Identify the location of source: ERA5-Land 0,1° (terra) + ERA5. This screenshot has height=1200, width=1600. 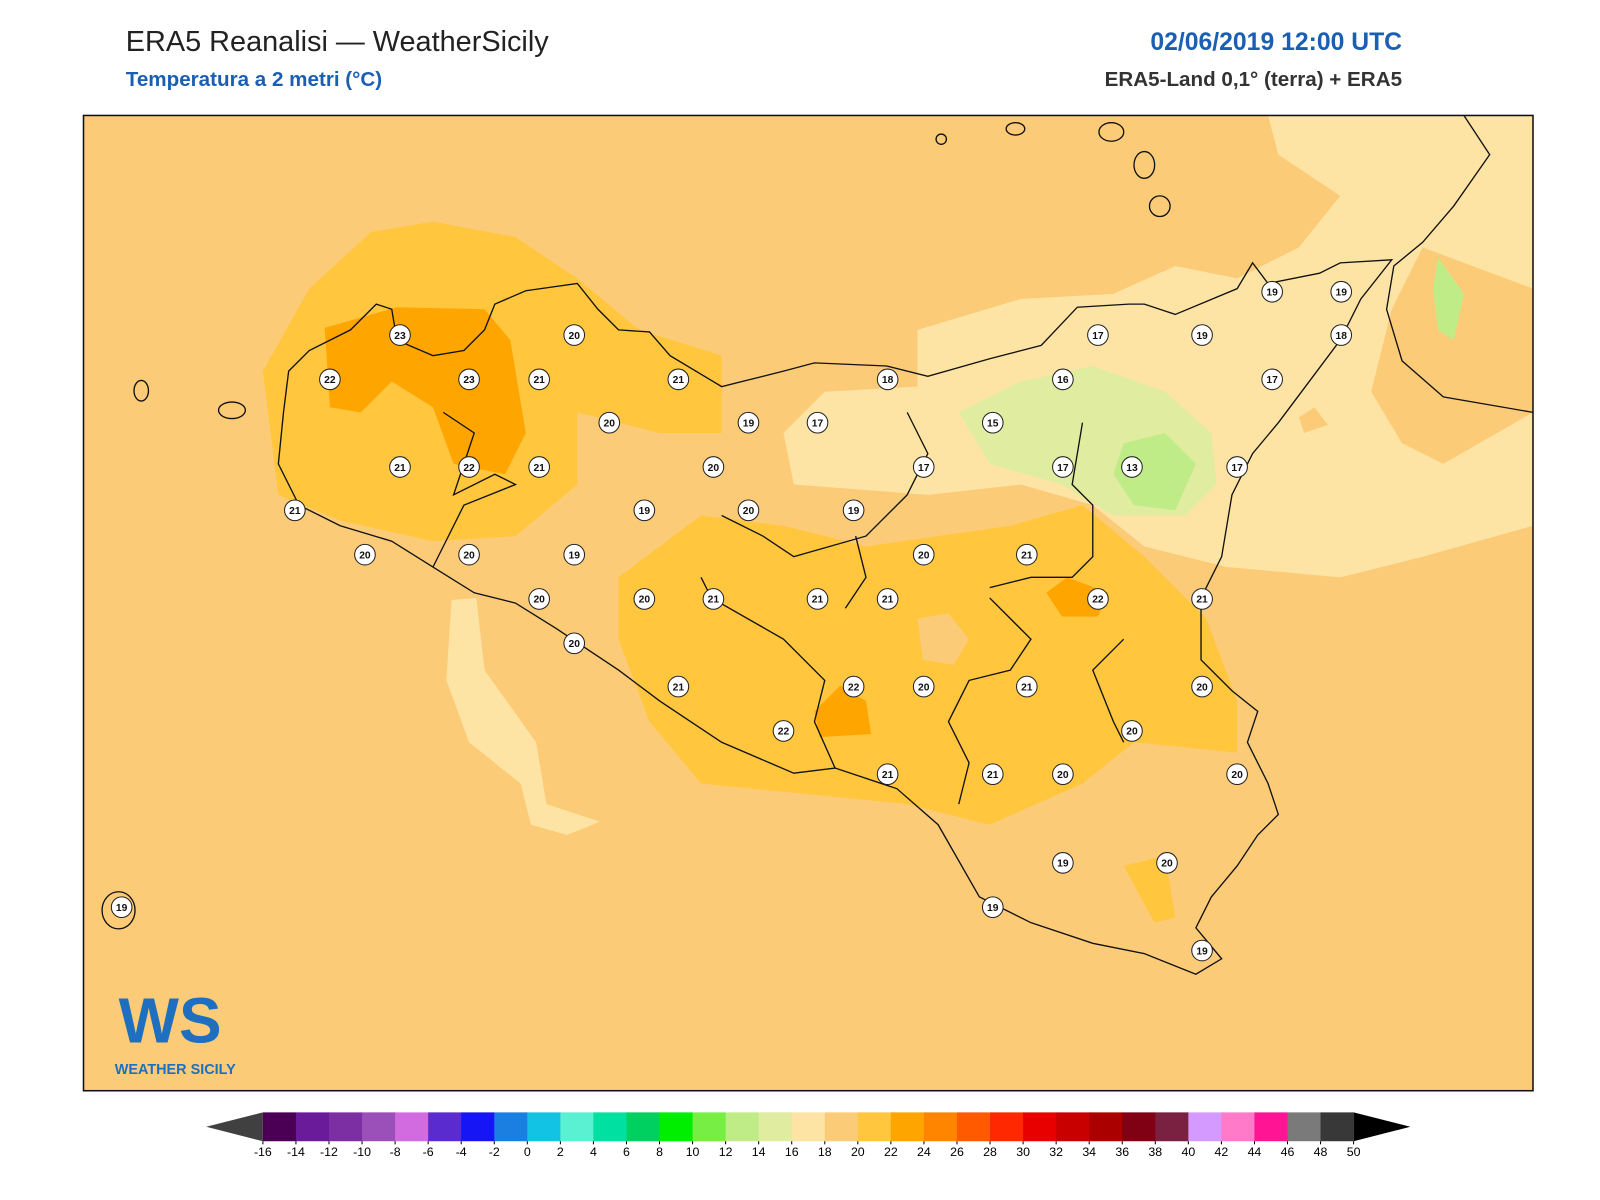
(1253, 79).